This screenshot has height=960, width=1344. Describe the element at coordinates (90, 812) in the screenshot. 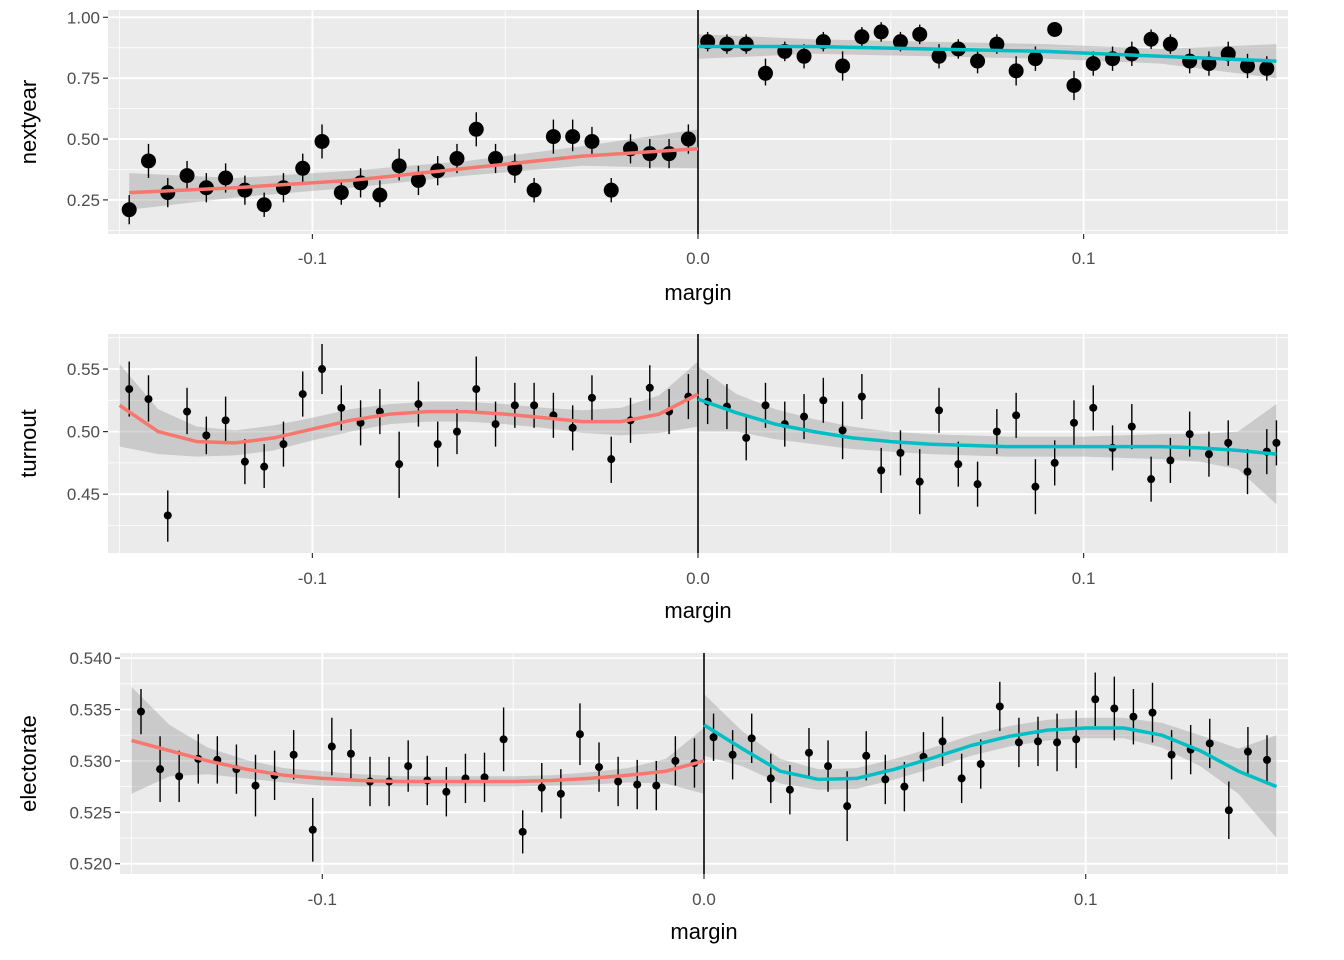

I see `y-tick-label: 0.525` at that location.